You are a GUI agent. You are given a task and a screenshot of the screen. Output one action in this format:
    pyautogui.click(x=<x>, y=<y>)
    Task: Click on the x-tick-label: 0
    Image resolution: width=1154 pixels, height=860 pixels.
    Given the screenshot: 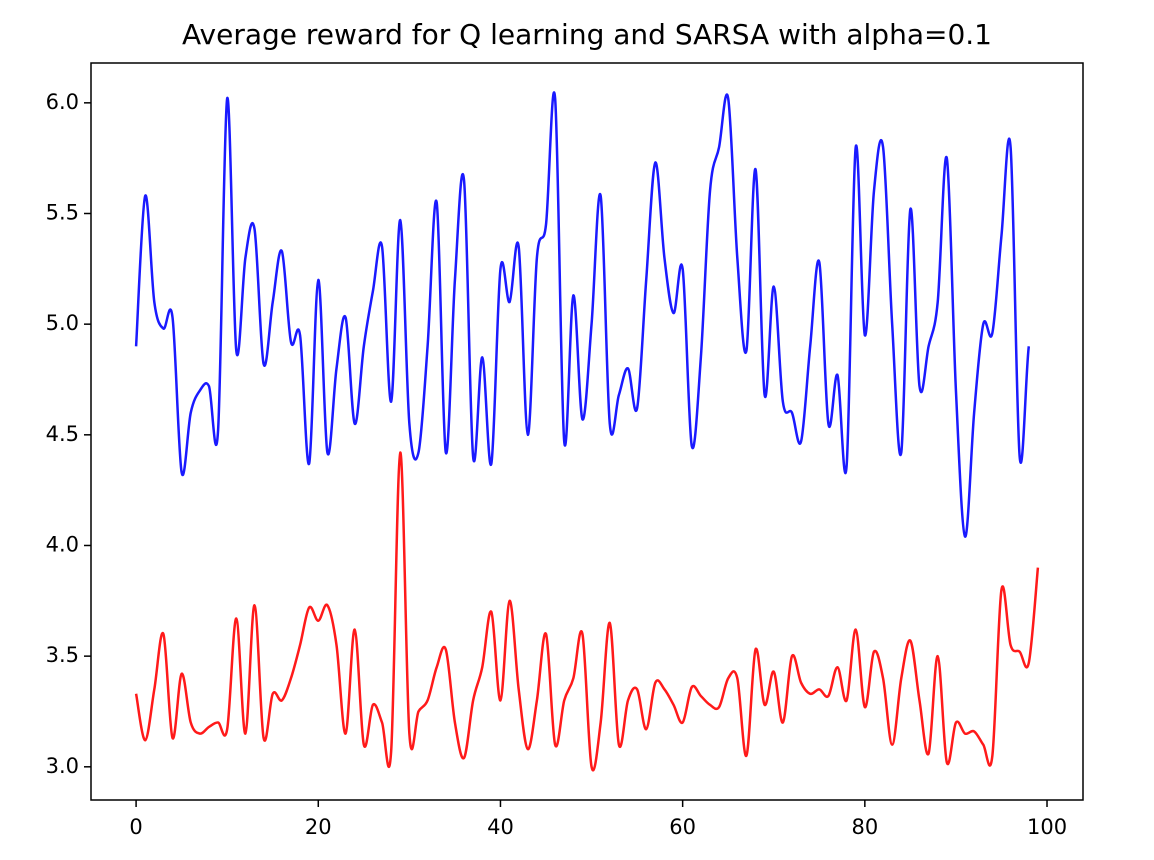 What is the action you would take?
    pyautogui.click(x=135, y=827)
    